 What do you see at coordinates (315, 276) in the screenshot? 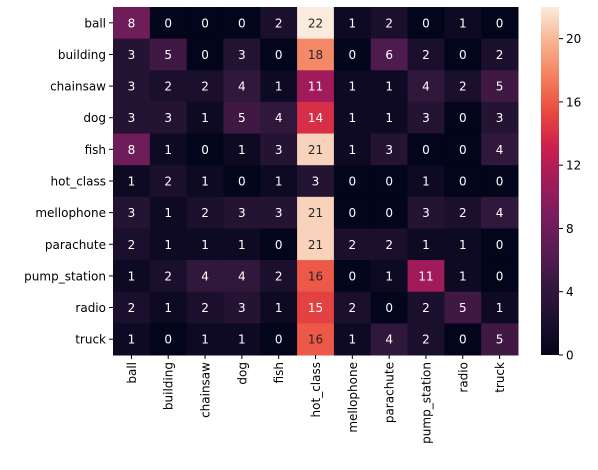
I see `cell-value-label: 16` at bounding box center [315, 276].